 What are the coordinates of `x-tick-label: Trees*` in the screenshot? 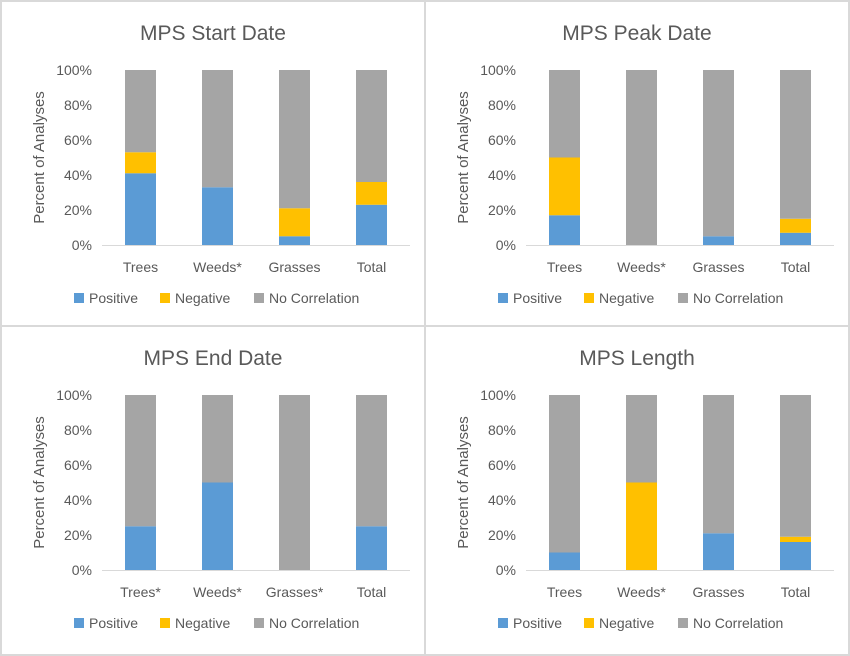 It's located at (140, 592).